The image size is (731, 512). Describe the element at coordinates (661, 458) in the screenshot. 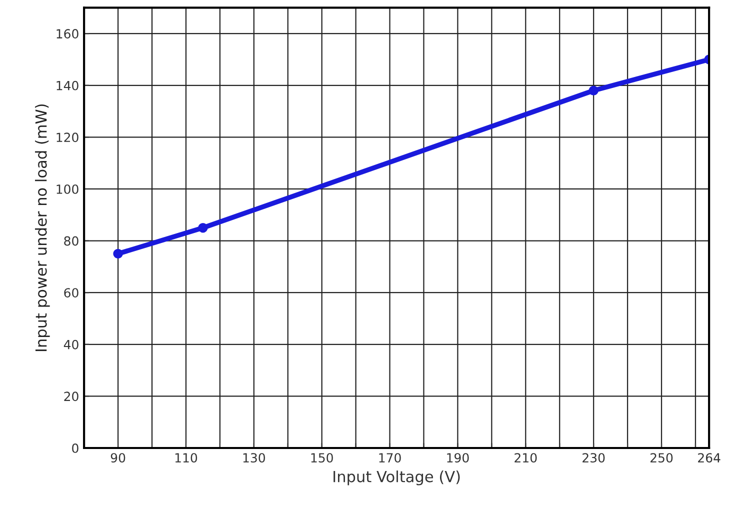

I see `x-tick-label: 250` at that location.